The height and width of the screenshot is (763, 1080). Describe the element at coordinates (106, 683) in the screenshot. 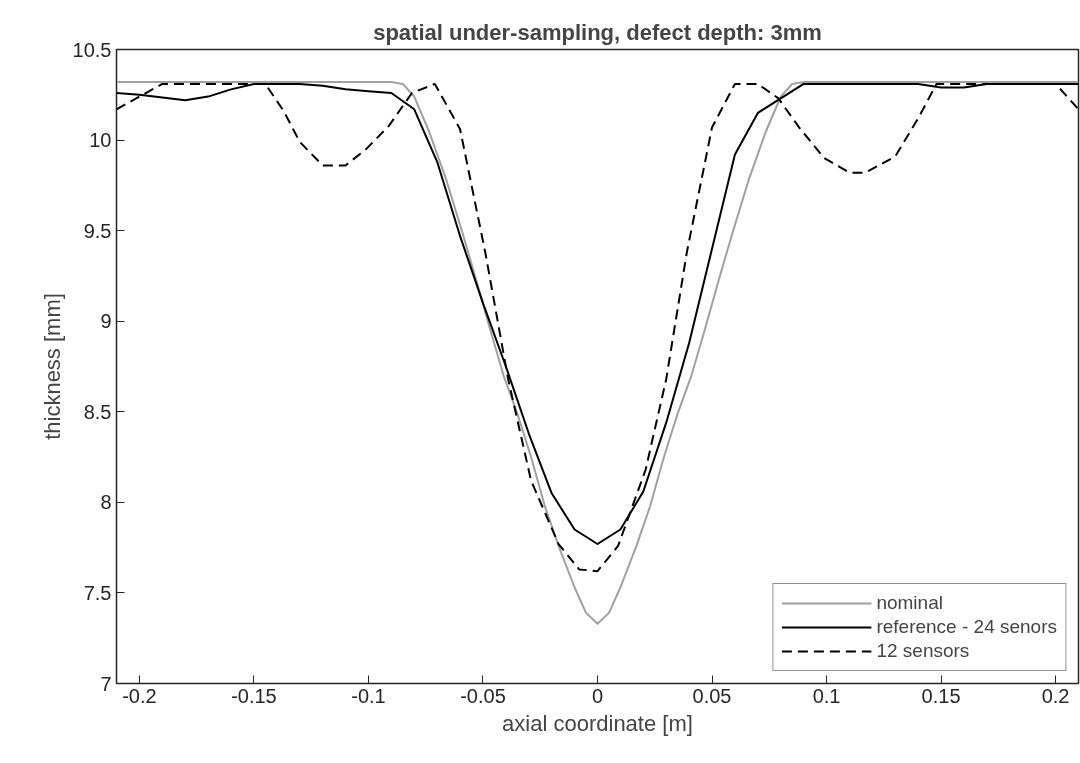

I see `y-tick-label: 7` at that location.